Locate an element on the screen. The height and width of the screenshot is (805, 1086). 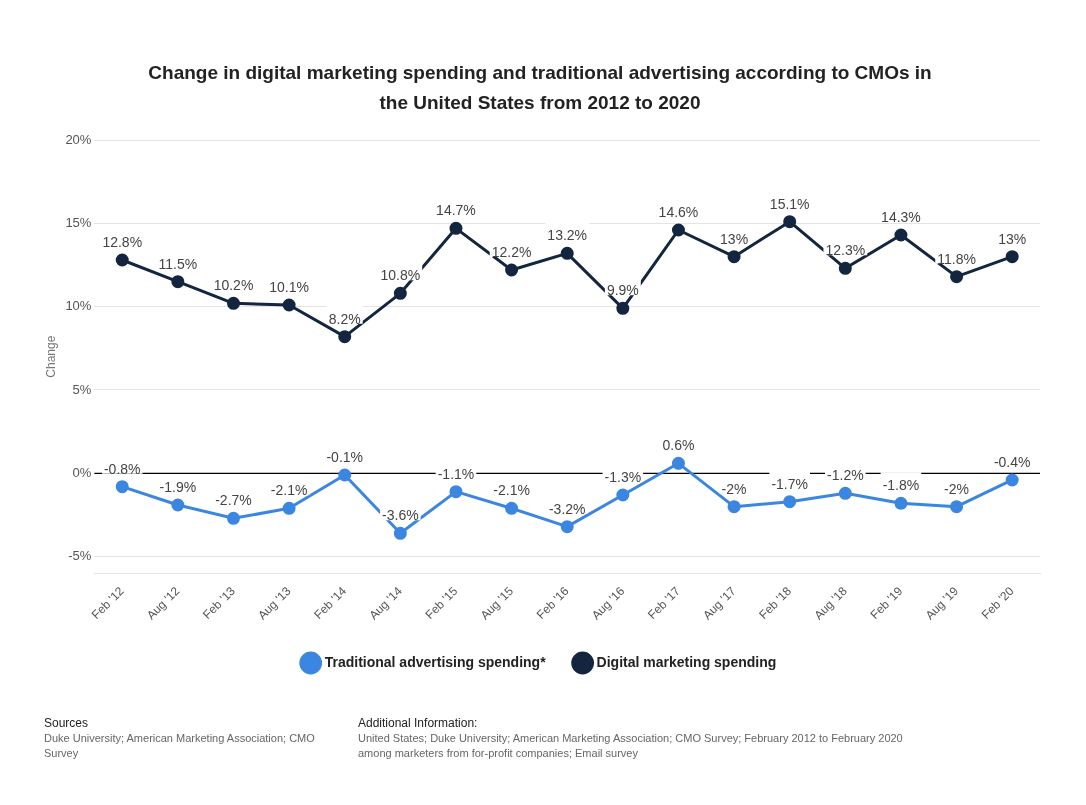
x-tick-label: Aug '15 is located at coordinates (497, 603).